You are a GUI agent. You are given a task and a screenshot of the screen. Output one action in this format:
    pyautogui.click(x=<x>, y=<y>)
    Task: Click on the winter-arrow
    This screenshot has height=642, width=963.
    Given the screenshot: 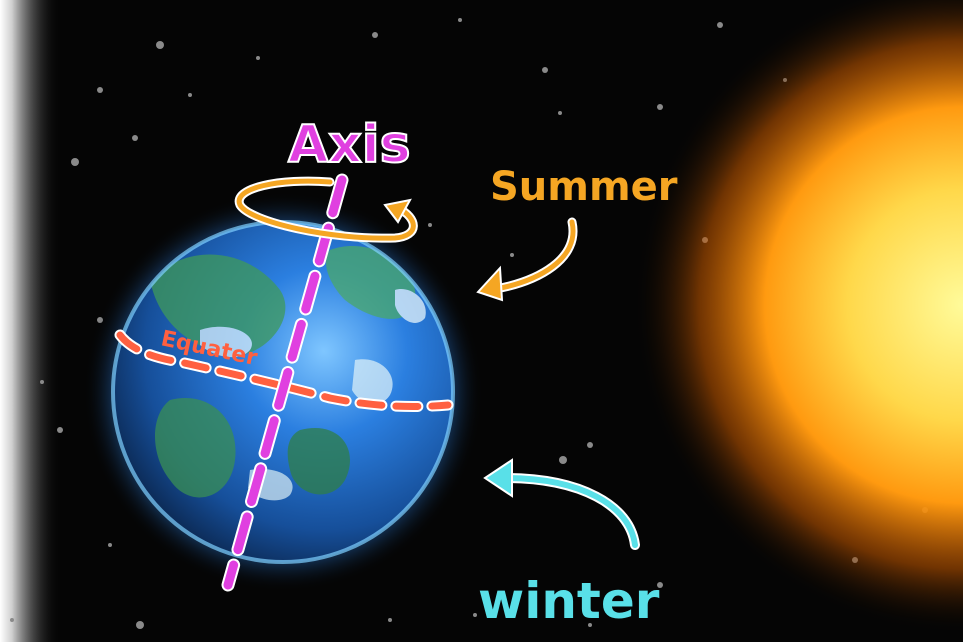 What is the action you would take?
    pyautogui.click(x=561, y=504)
    